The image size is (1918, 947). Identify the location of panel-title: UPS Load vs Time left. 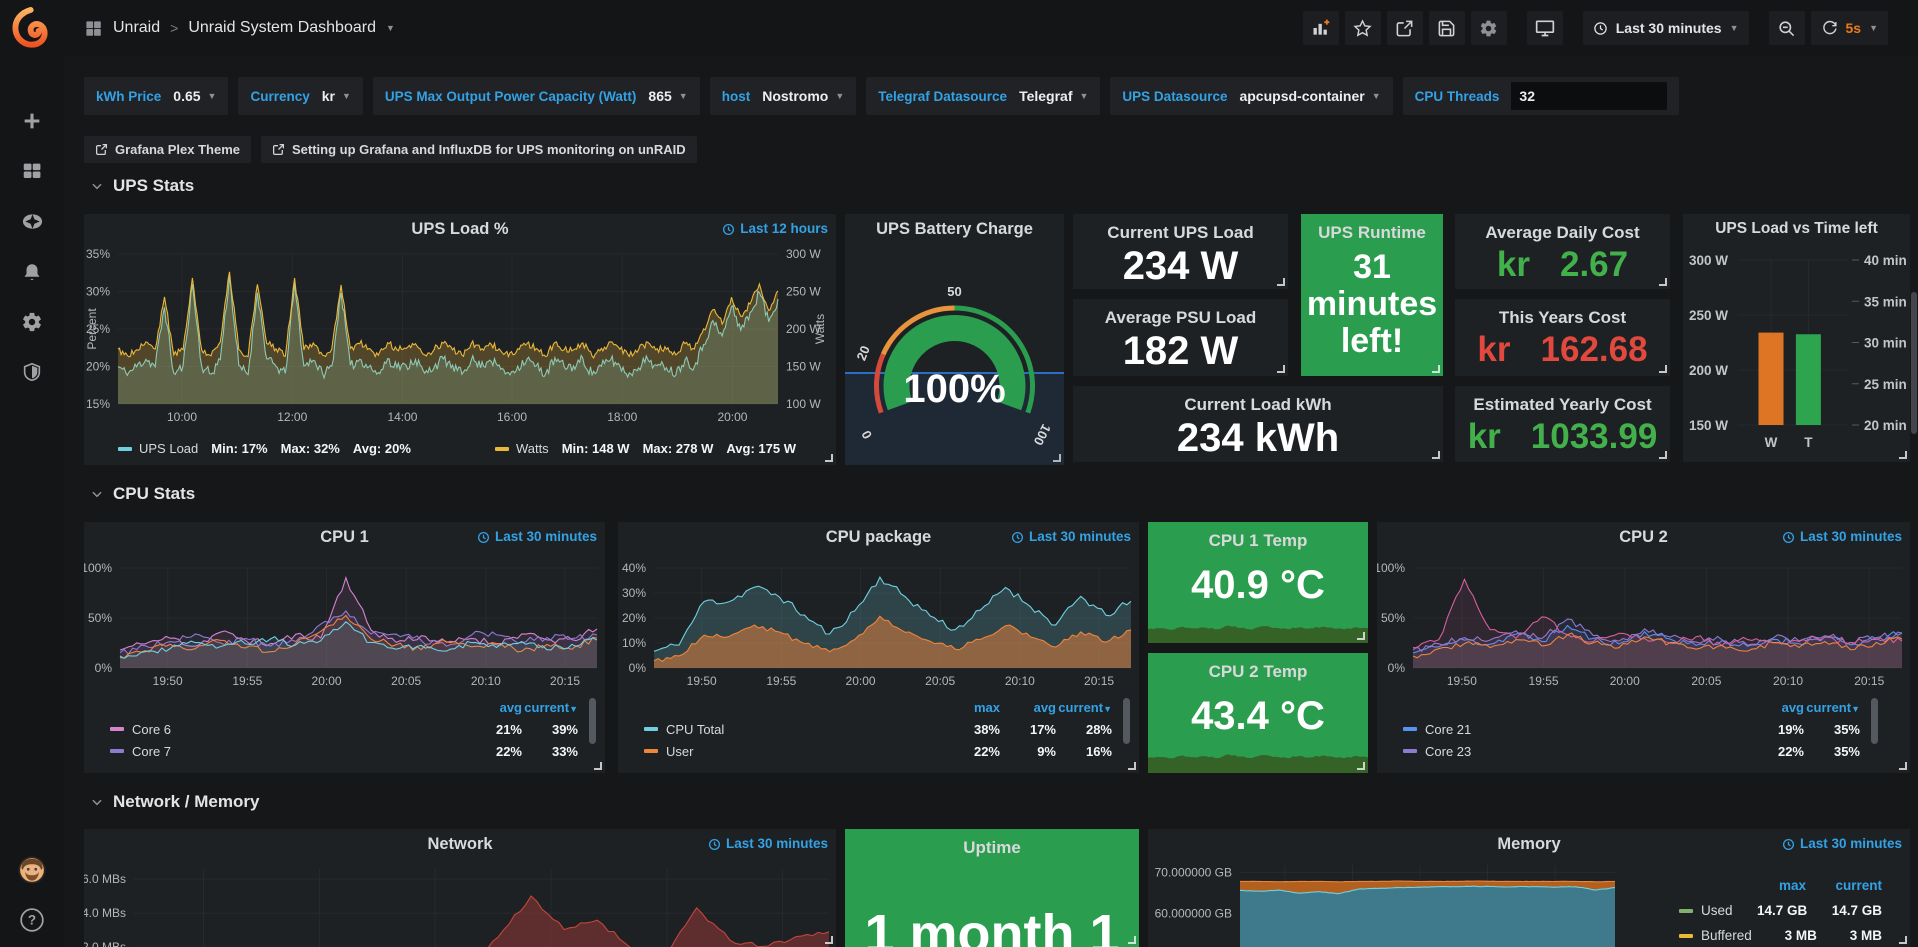
(1796, 228).